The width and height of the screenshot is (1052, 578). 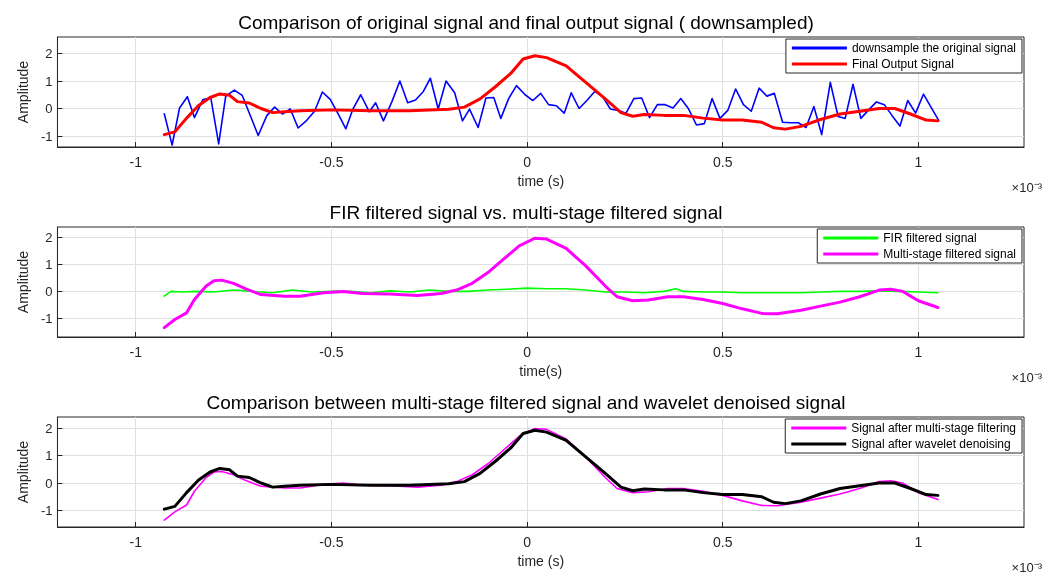 I want to click on chart-title: Comparison of original signal and final output signal ( downsampled), so click(x=526, y=22).